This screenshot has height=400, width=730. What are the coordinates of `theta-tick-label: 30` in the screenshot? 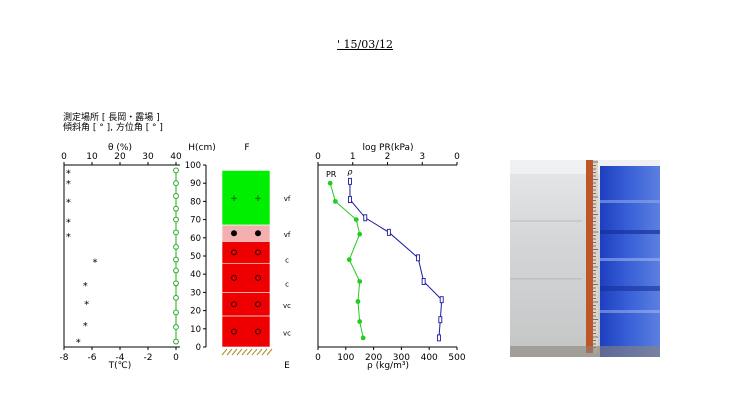 It's located at (148, 157).